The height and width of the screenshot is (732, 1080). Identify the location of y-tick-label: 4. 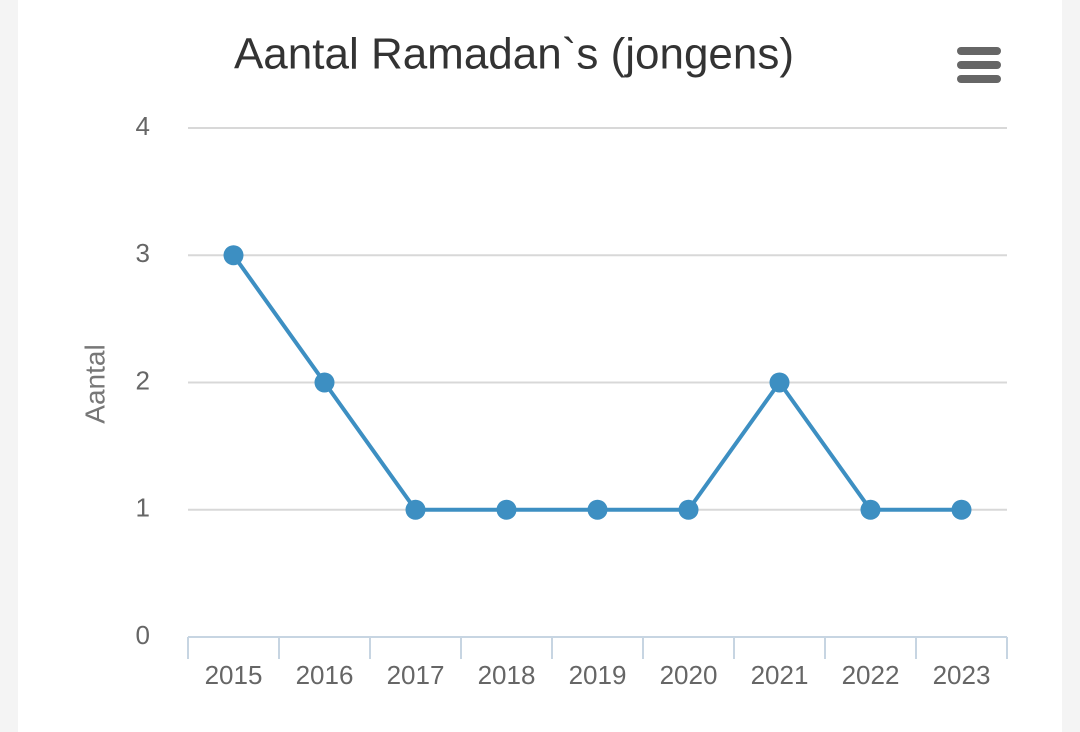
(143, 126).